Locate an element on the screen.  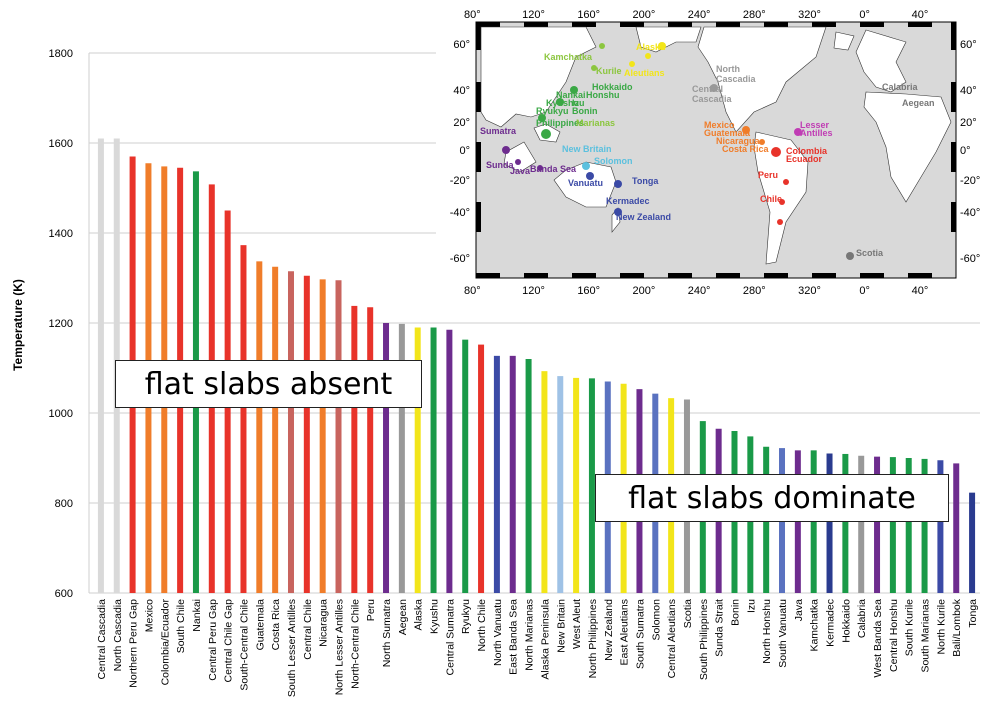
zone-markers is located at coordinates (678, 151).